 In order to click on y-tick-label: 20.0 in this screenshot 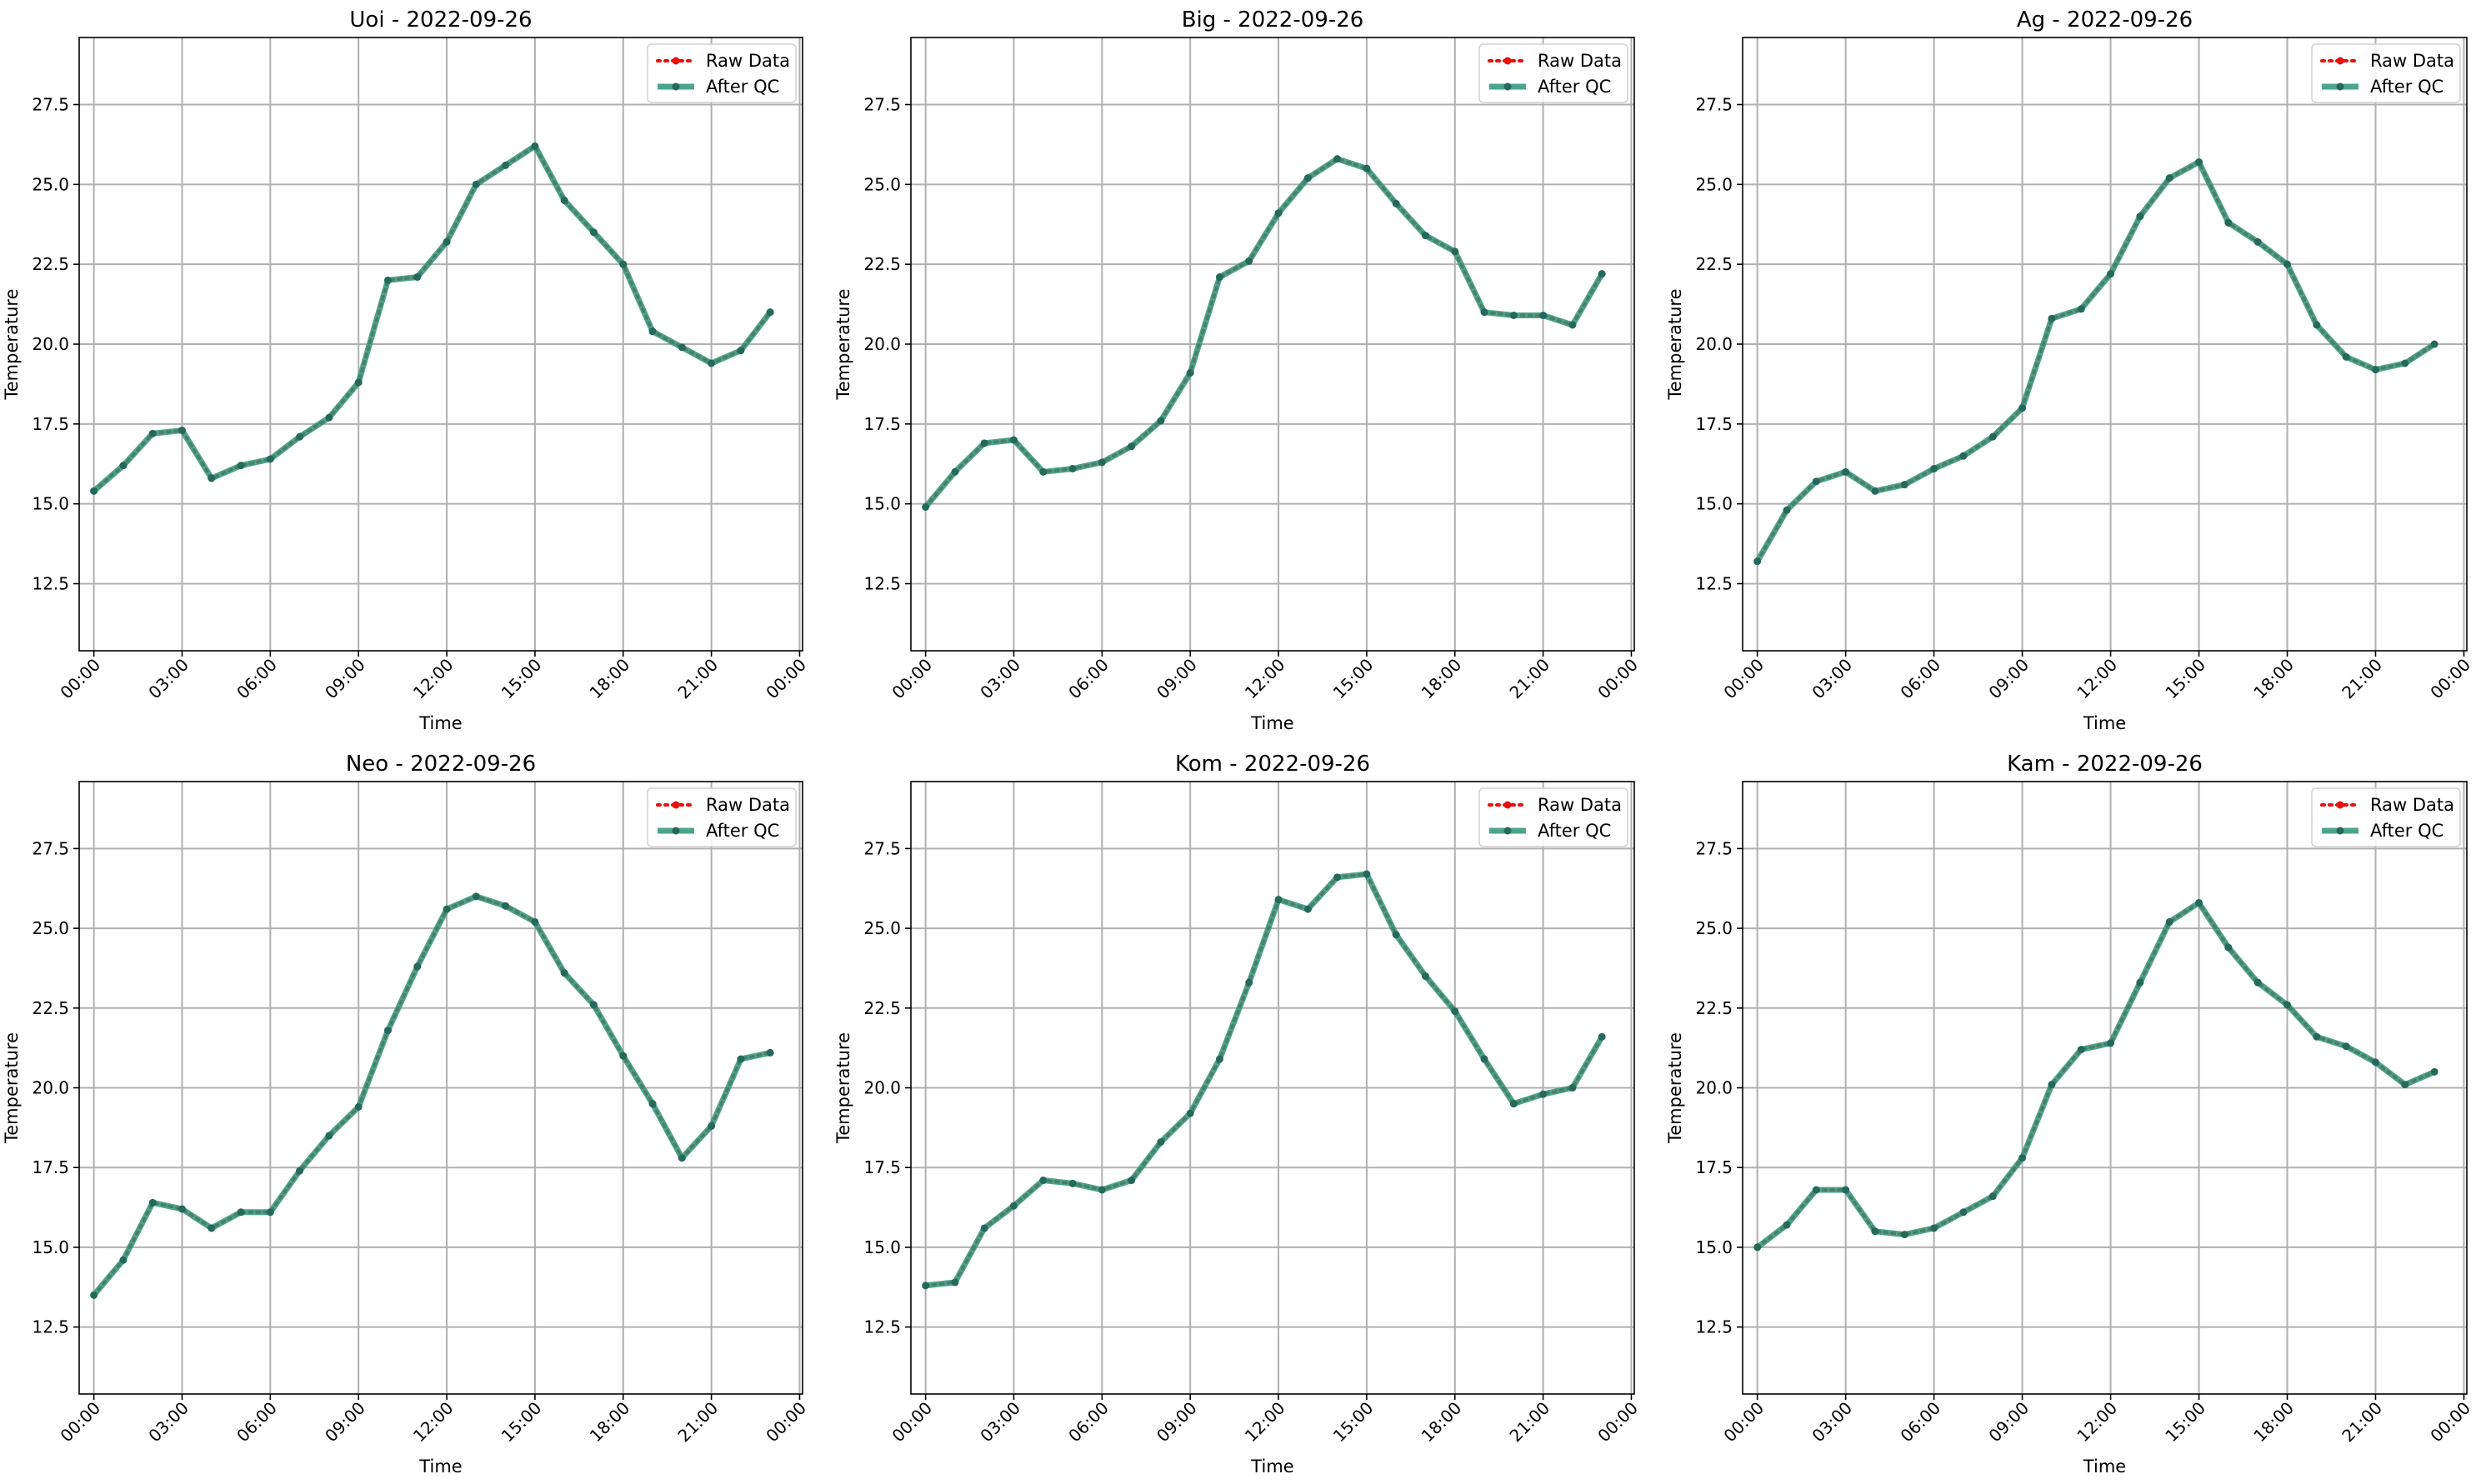, I will do `click(50, 344)`.